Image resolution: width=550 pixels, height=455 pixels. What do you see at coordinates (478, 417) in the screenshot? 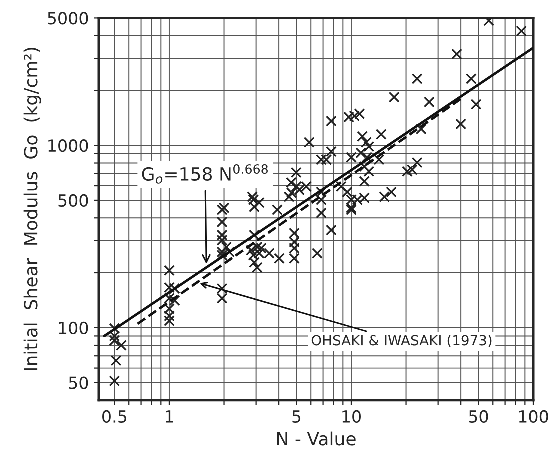
I see `x-tick-label: 50` at bounding box center [478, 417].